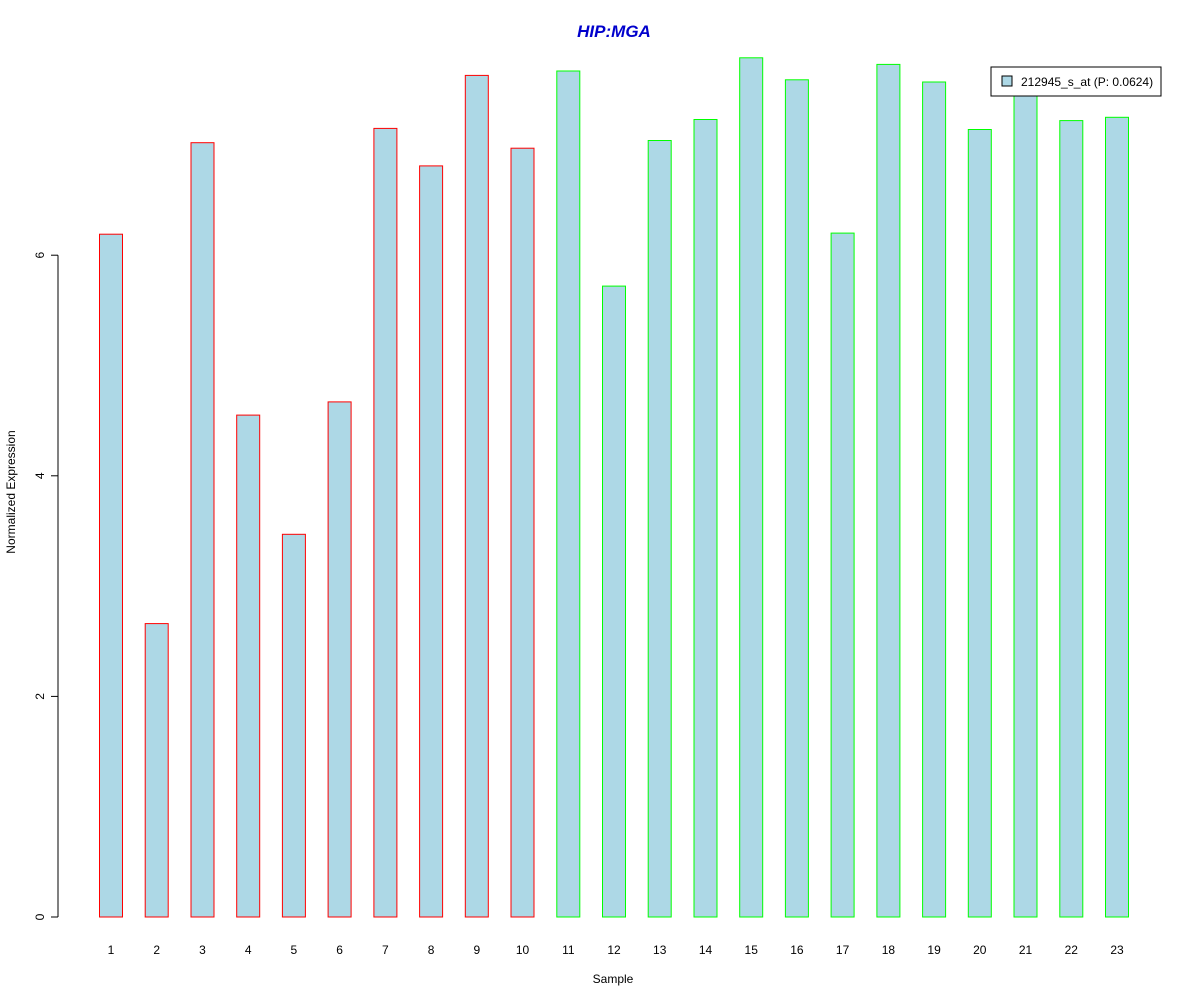 This screenshot has height=1005, width=1200. What do you see at coordinates (1072, 950) in the screenshot?
I see `x-tick-label: 22` at bounding box center [1072, 950].